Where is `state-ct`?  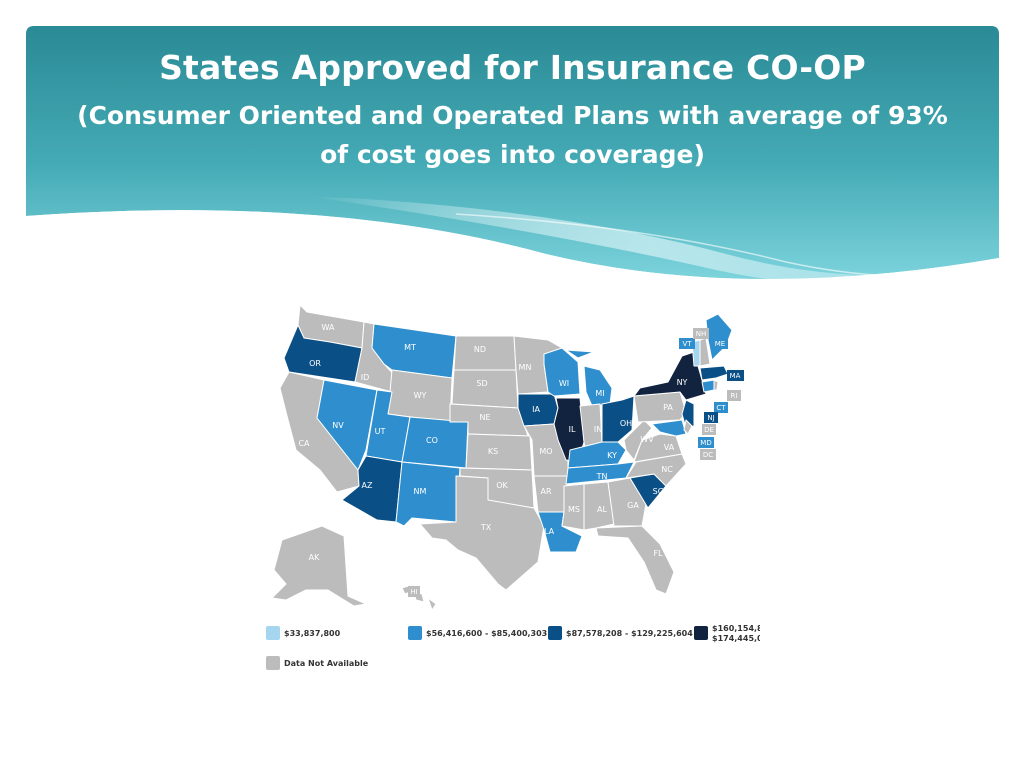
state-ct is located at coordinates (708, 386).